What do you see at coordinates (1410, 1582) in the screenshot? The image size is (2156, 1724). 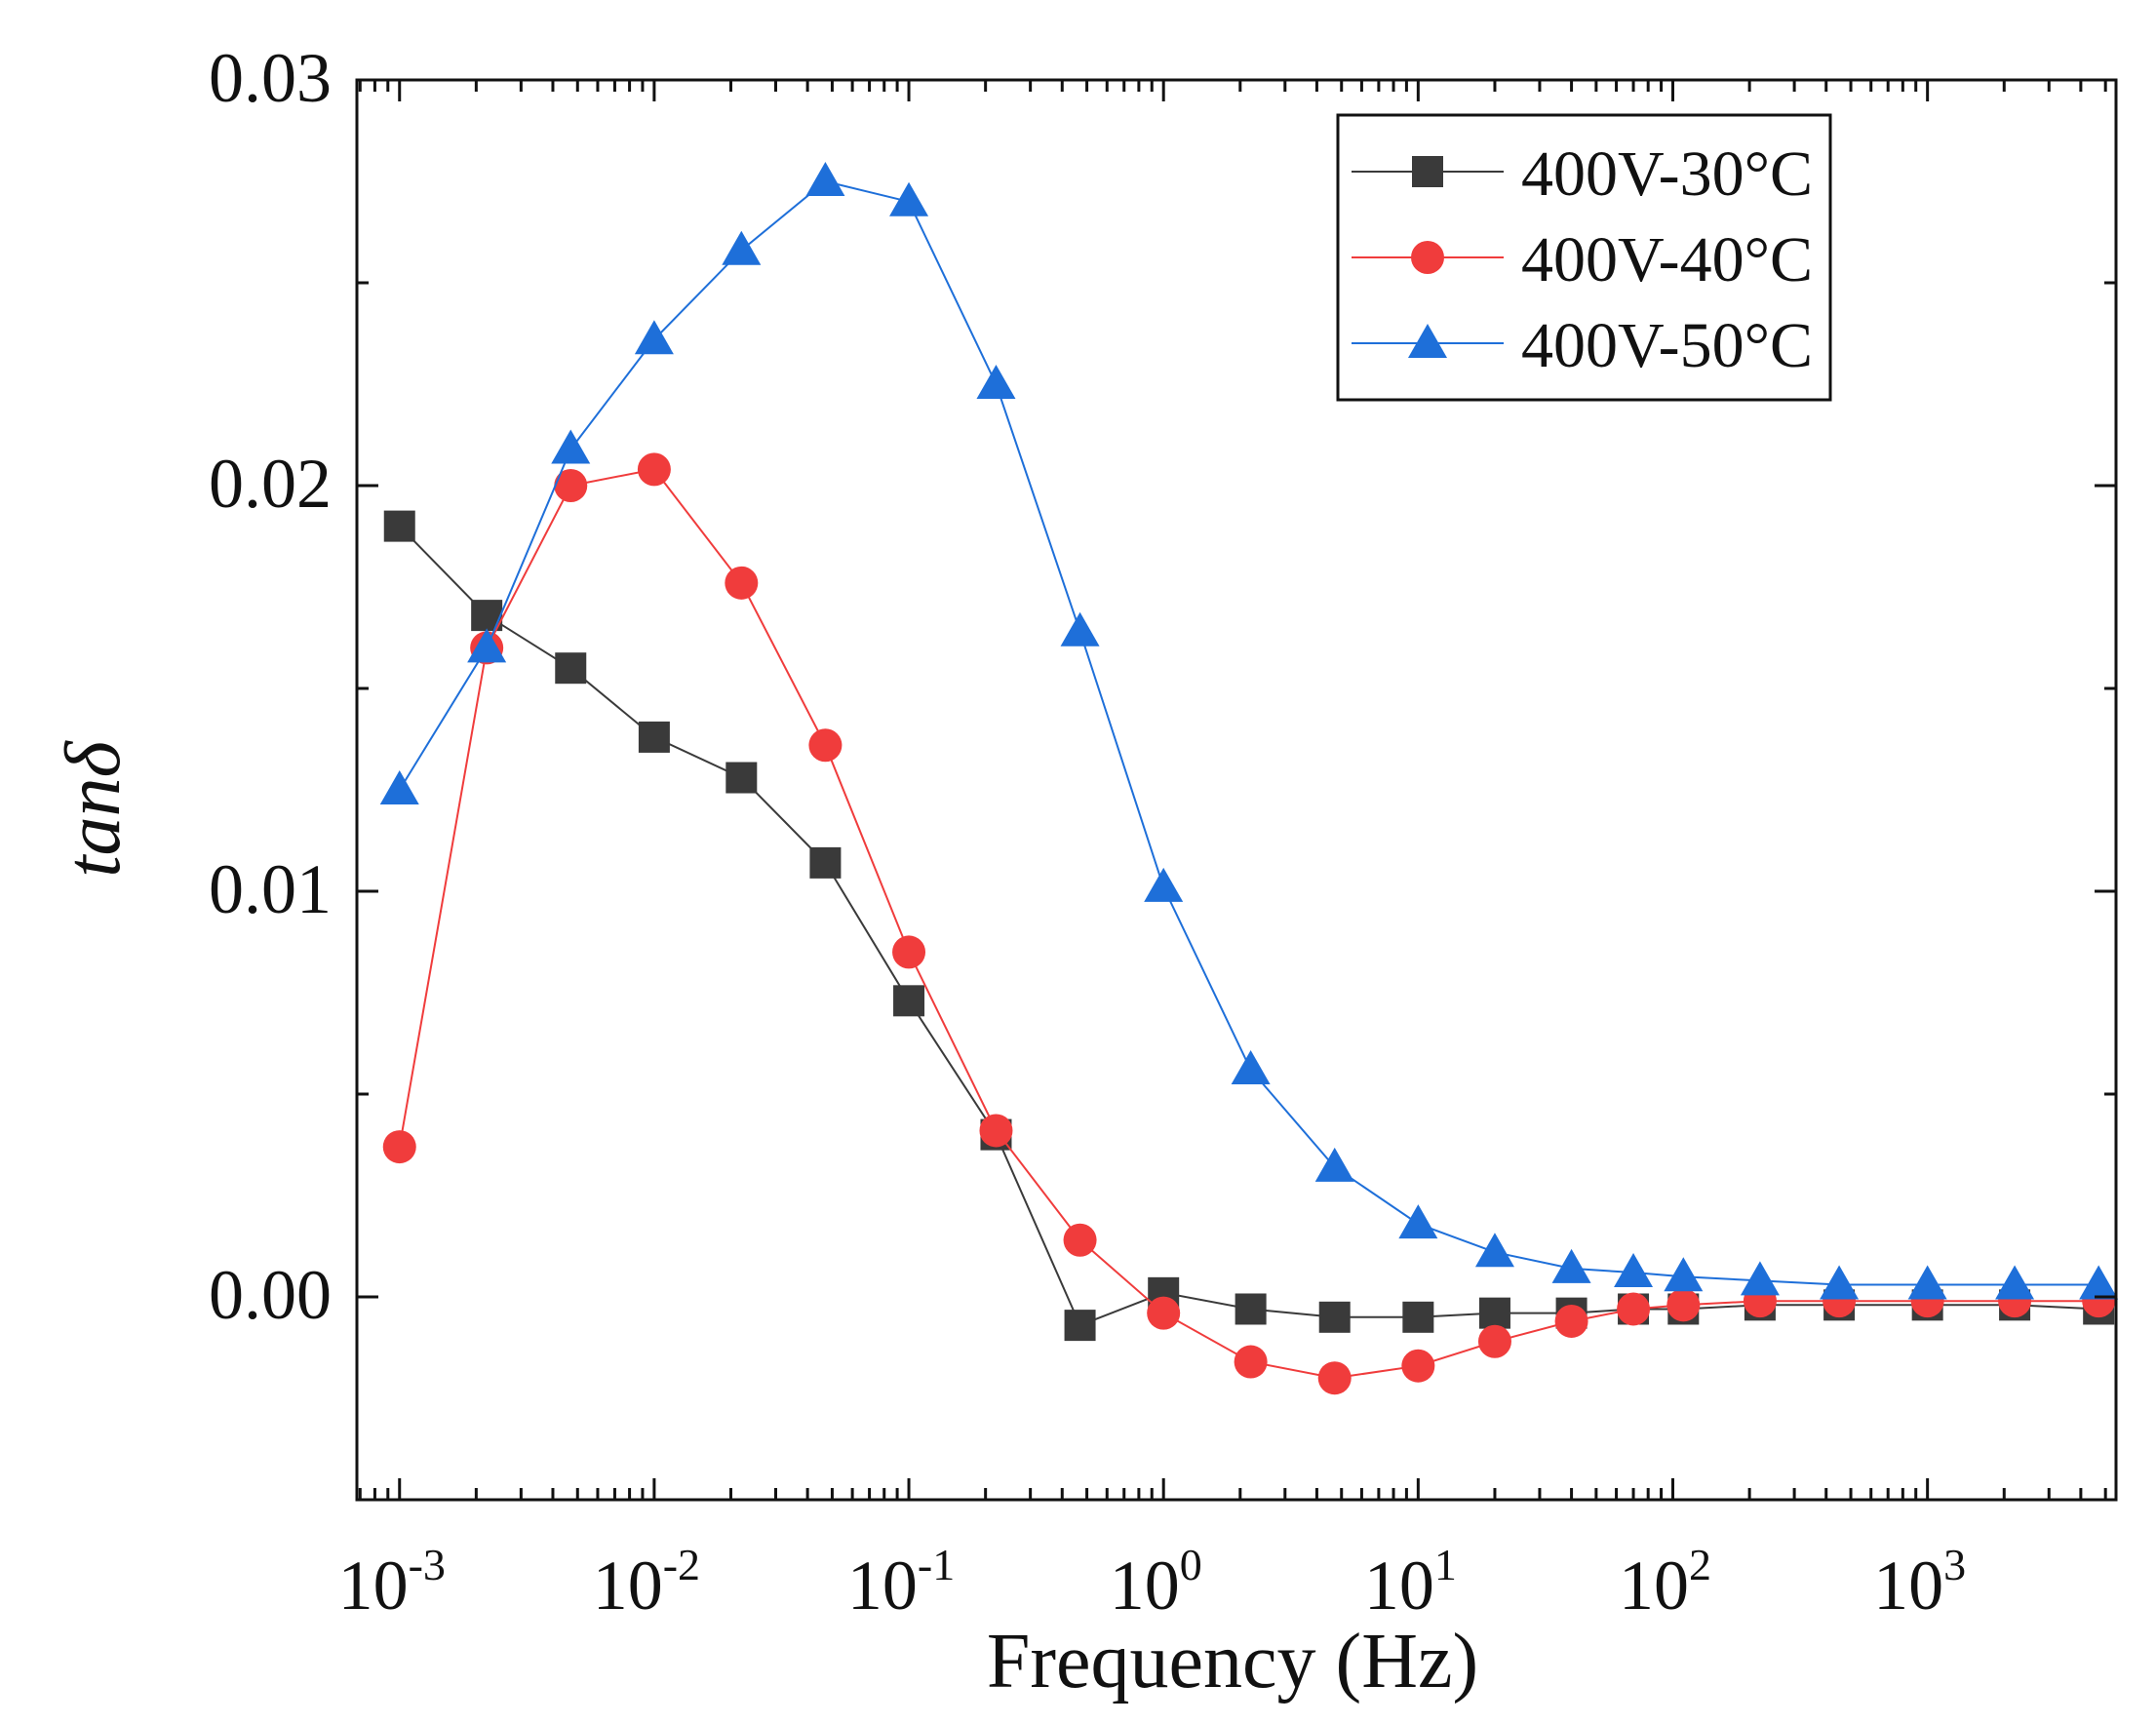 I see `x-tick-label: 10¹` at bounding box center [1410, 1582].